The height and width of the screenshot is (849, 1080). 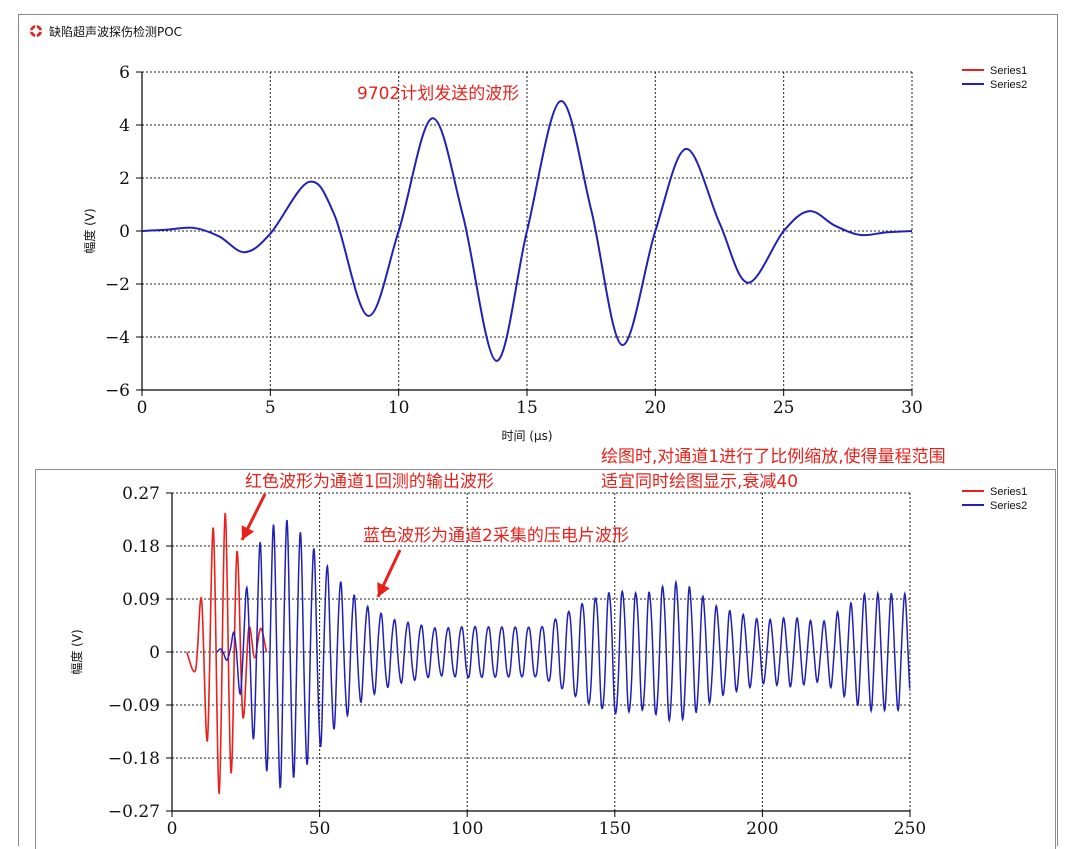 What do you see at coordinates (124, 126) in the screenshot?
I see `c1-y-tick-label: 4` at bounding box center [124, 126].